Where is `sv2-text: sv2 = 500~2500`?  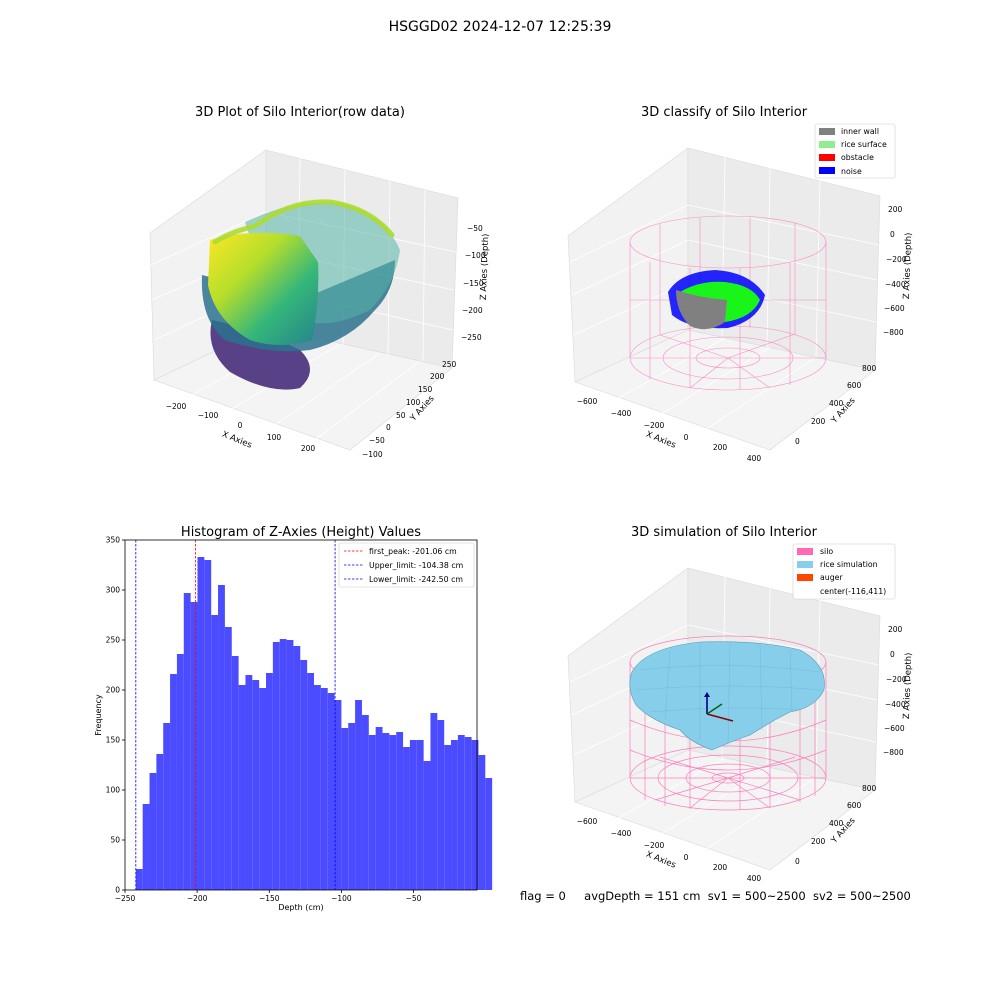
sv2-text: sv2 = 500~2500 is located at coordinates (861, 896).